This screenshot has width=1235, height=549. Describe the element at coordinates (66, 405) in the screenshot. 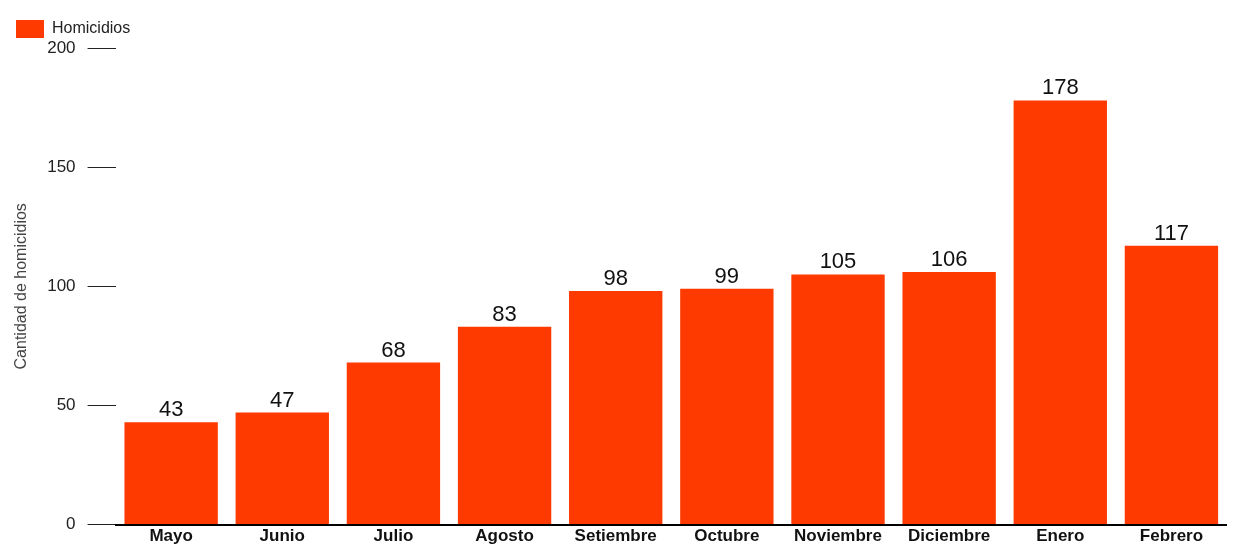

I see `y-tick-label: 50` at that location.